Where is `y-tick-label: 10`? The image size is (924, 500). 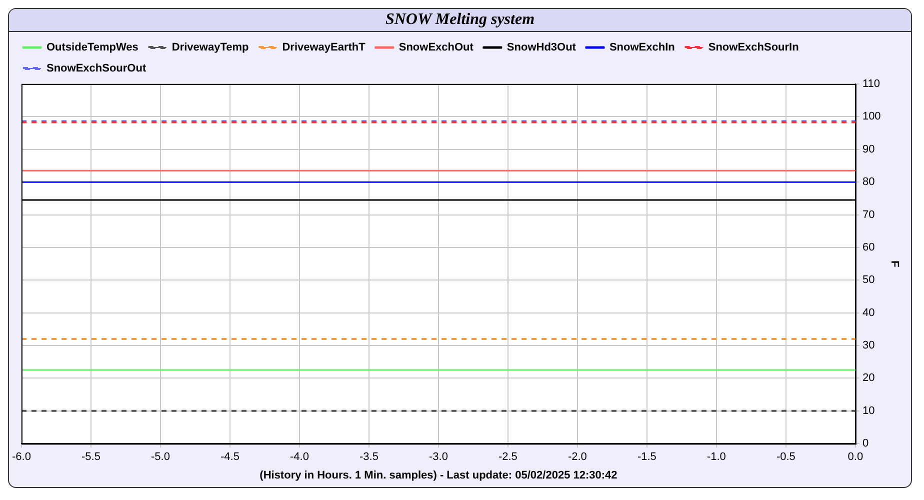 y-tick-label: 10 is located at coordinates (868, 410).